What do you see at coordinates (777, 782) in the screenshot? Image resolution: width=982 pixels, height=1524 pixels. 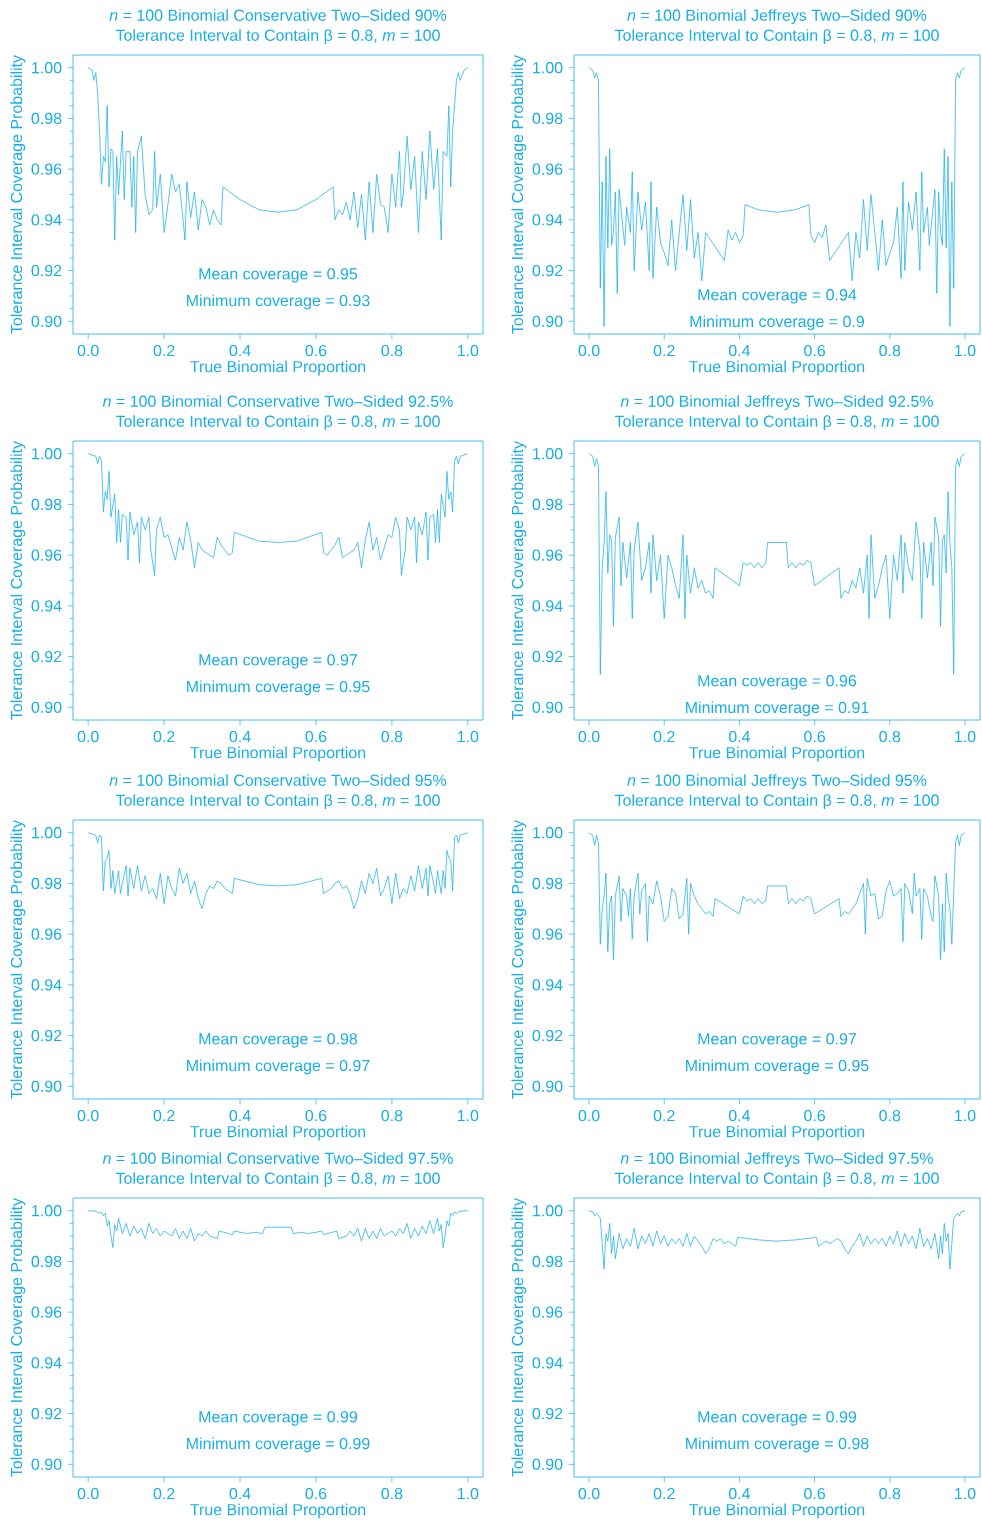 I see `chart-title: n = 100 Binomial Jeffreys Two–Sided 95%` at bounding box center [777, 782].